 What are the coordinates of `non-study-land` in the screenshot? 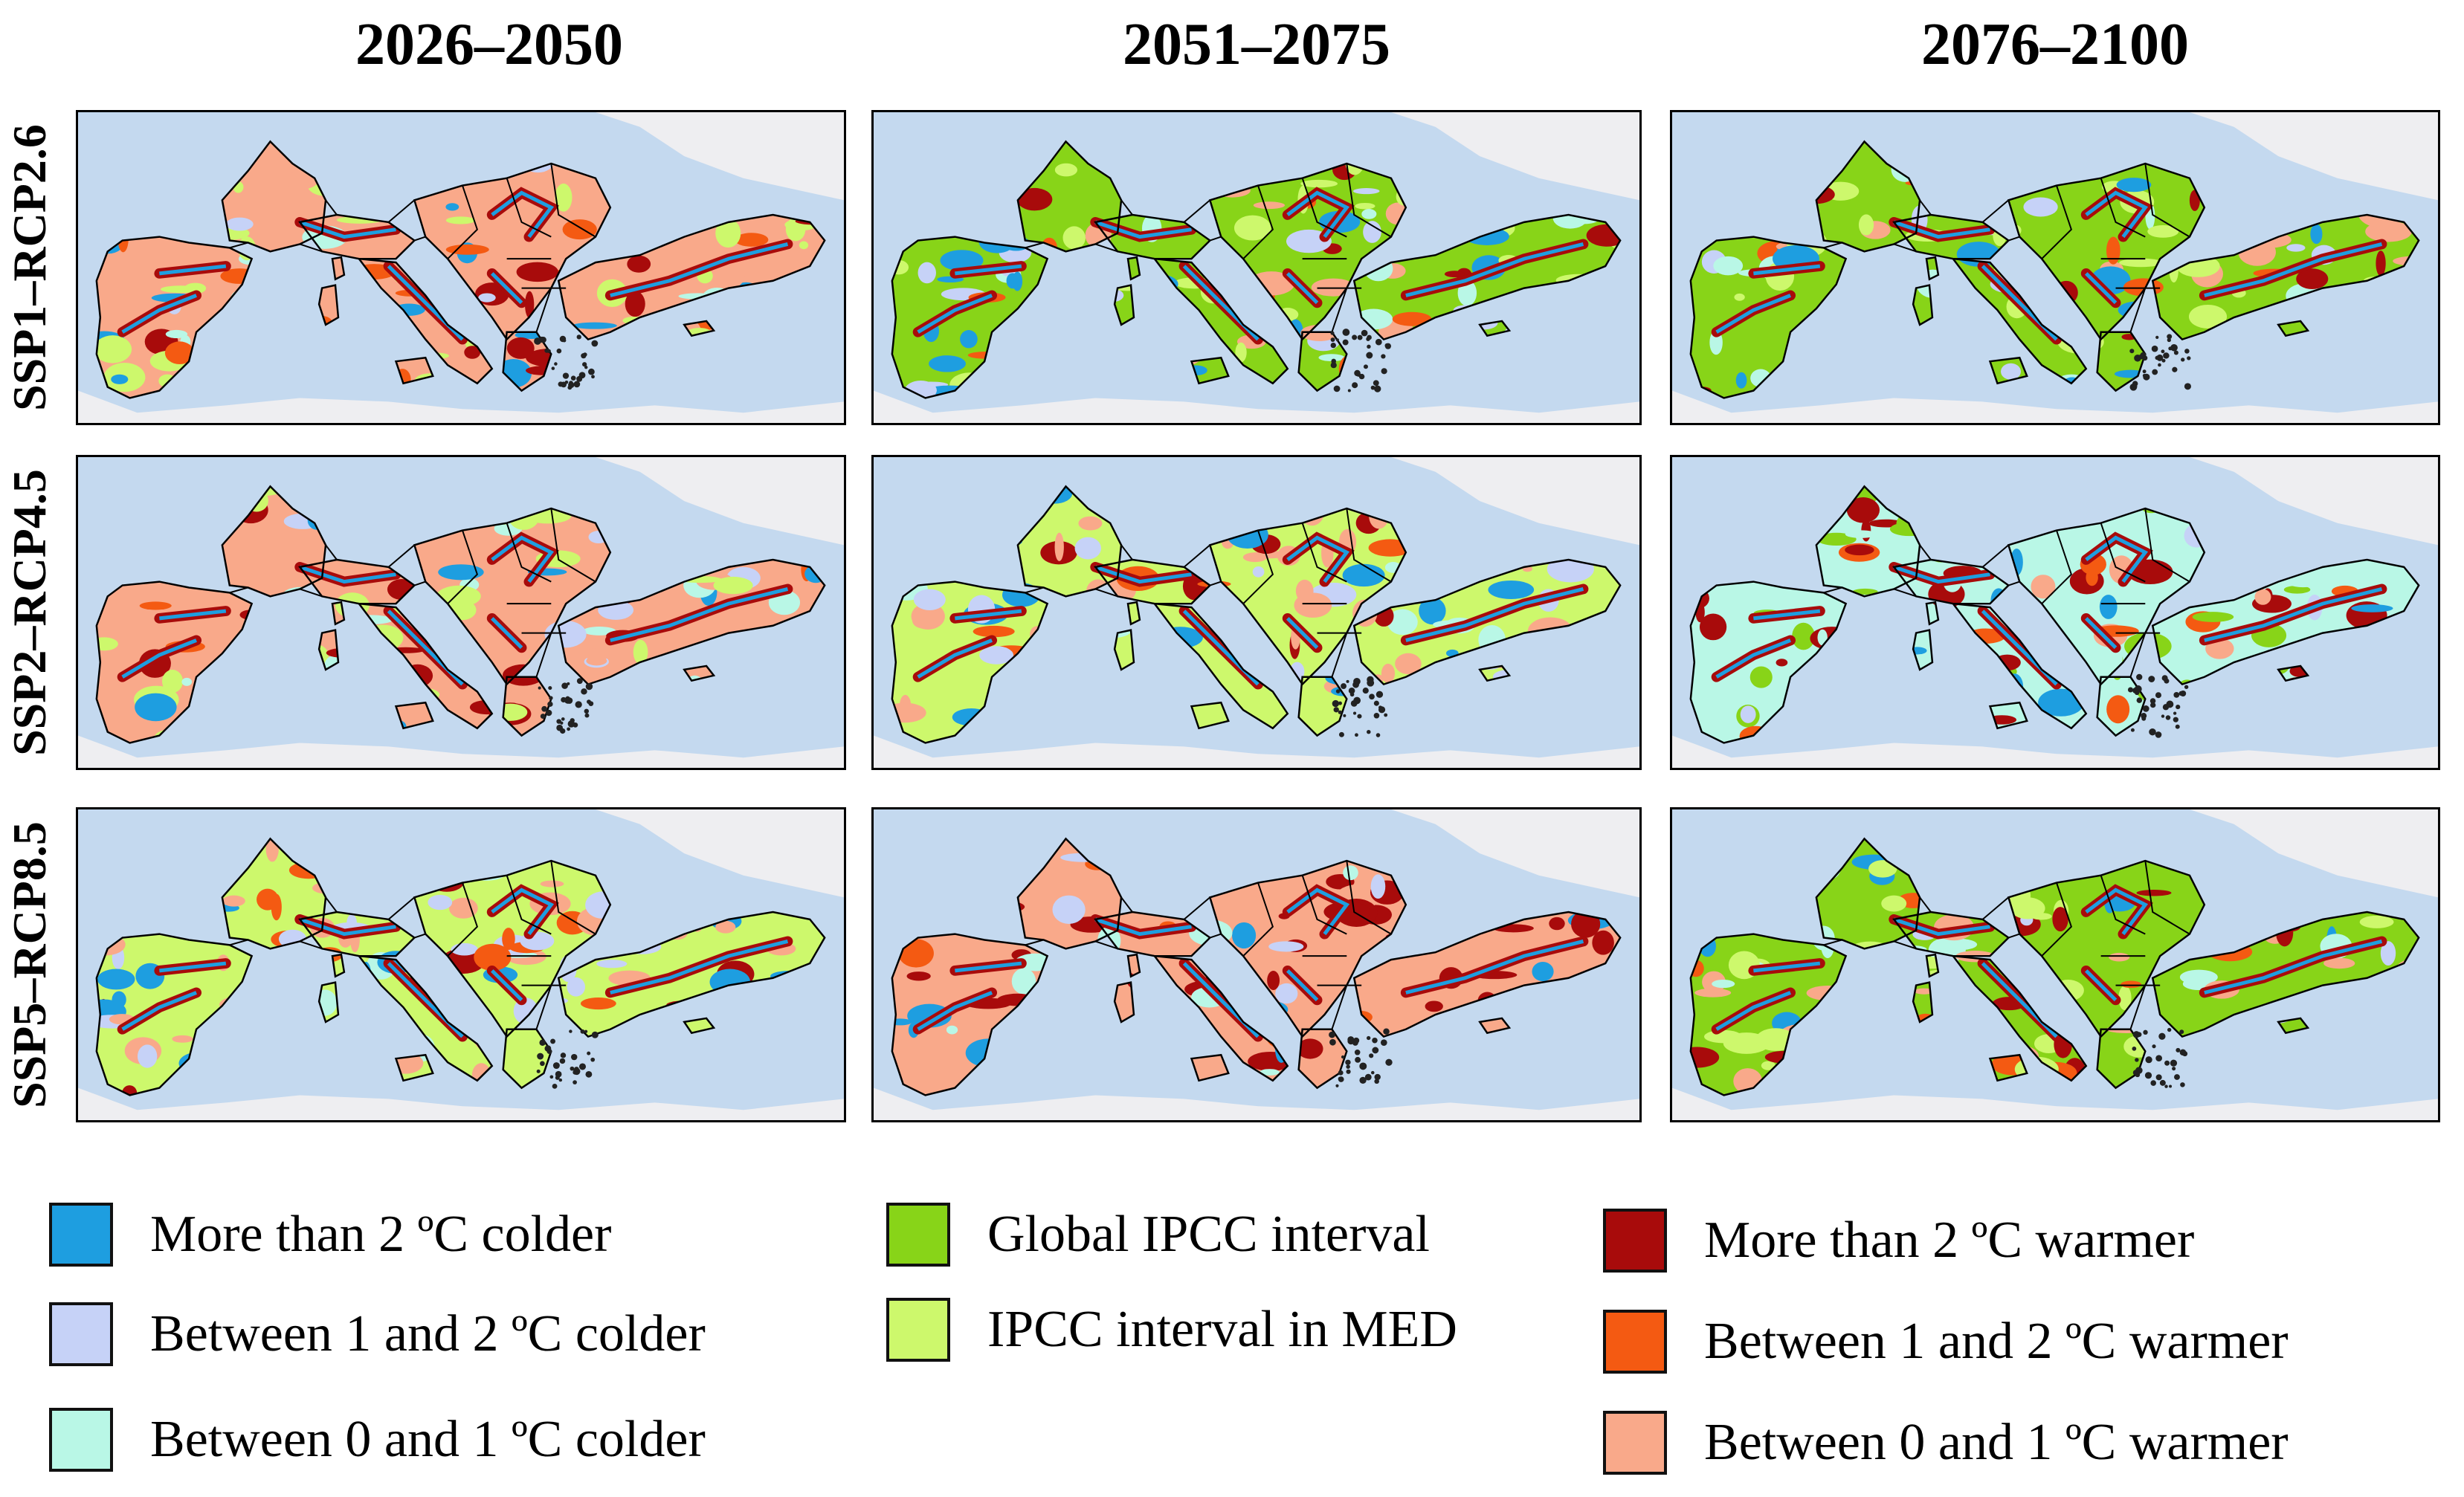 It's located at (1257, 267).